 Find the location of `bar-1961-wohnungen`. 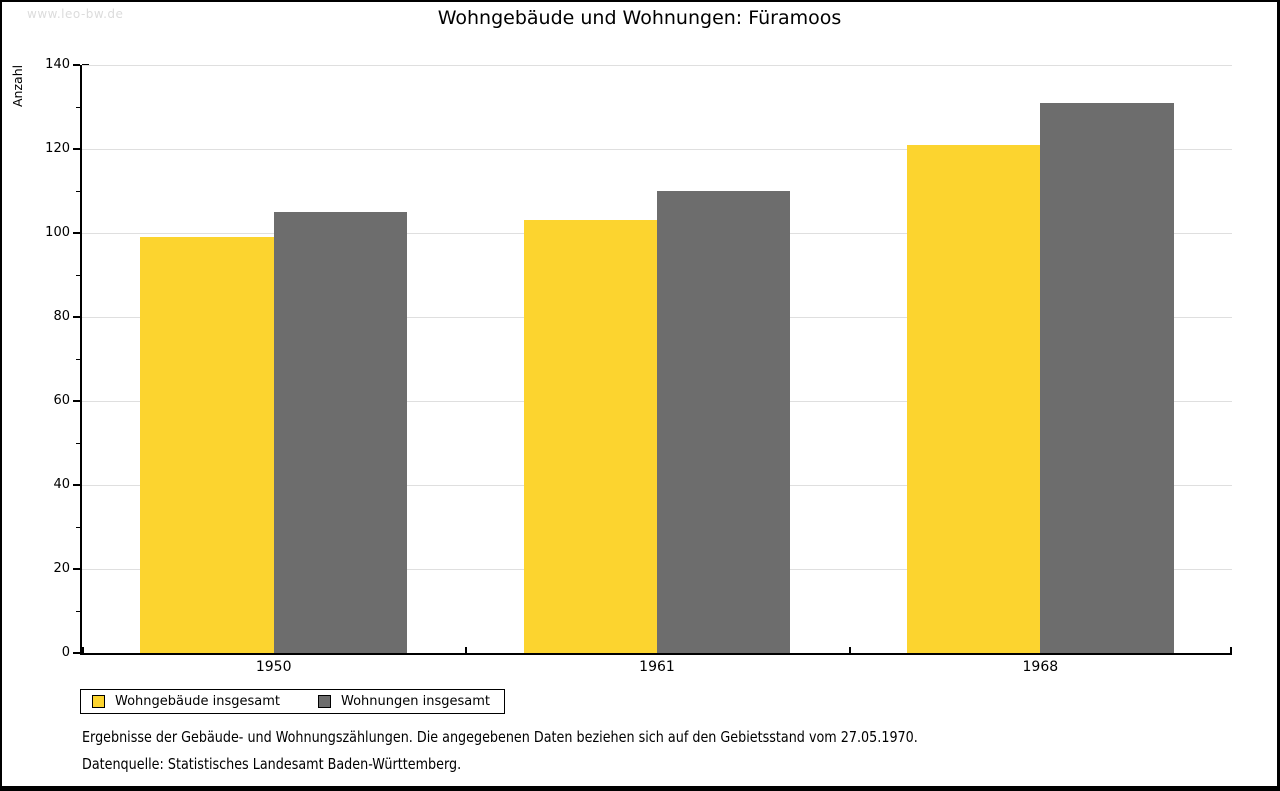

bar-1961-wohnungen is located at coordinates (724, 422).